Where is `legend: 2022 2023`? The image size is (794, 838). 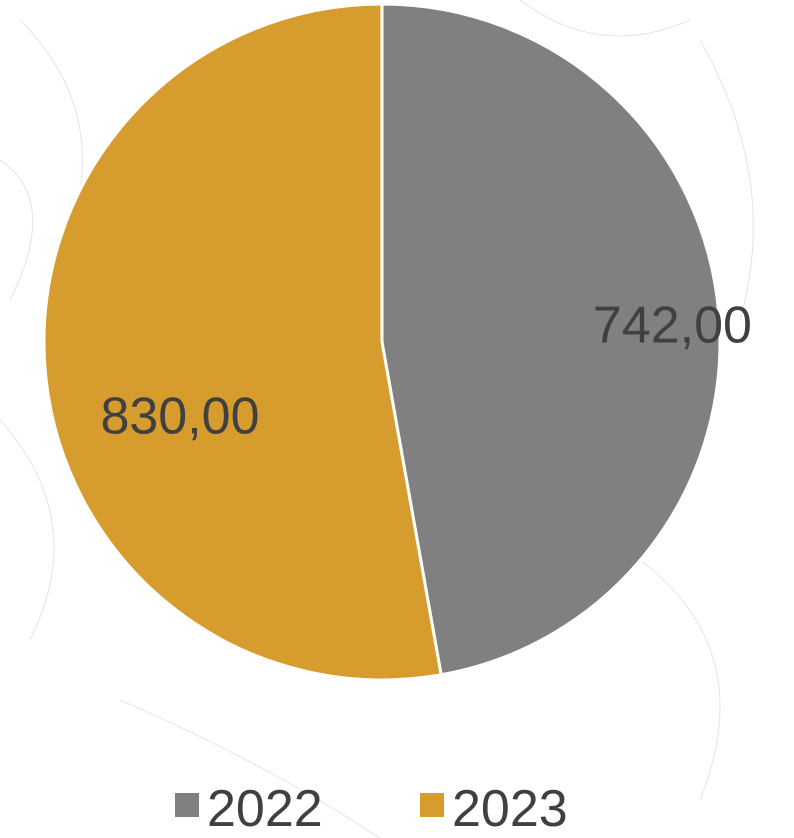 legend: 2022 2023 is located at coordinates (371, 809).